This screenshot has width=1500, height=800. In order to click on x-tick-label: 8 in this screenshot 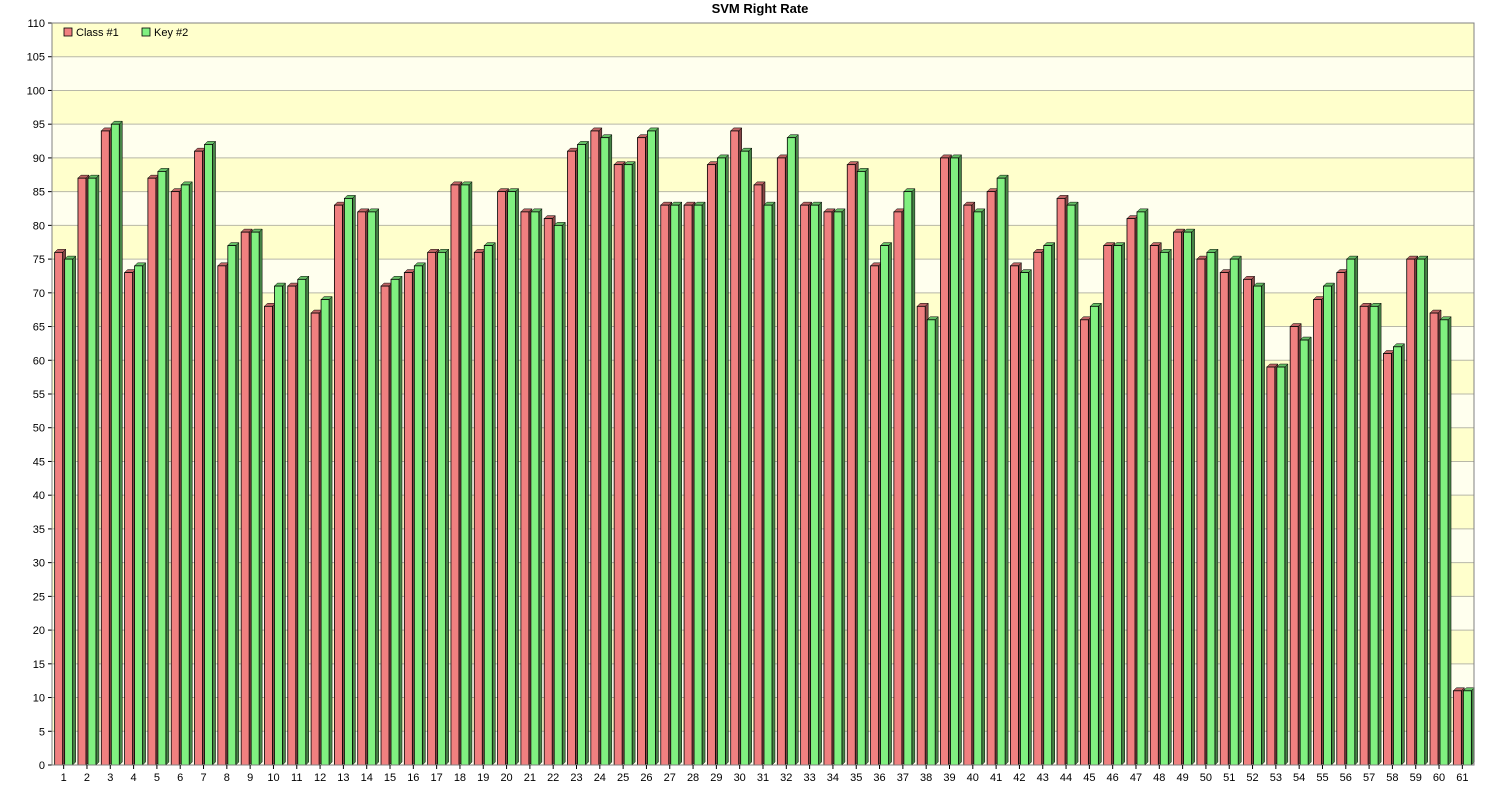, I will do `click(227, 778)`.